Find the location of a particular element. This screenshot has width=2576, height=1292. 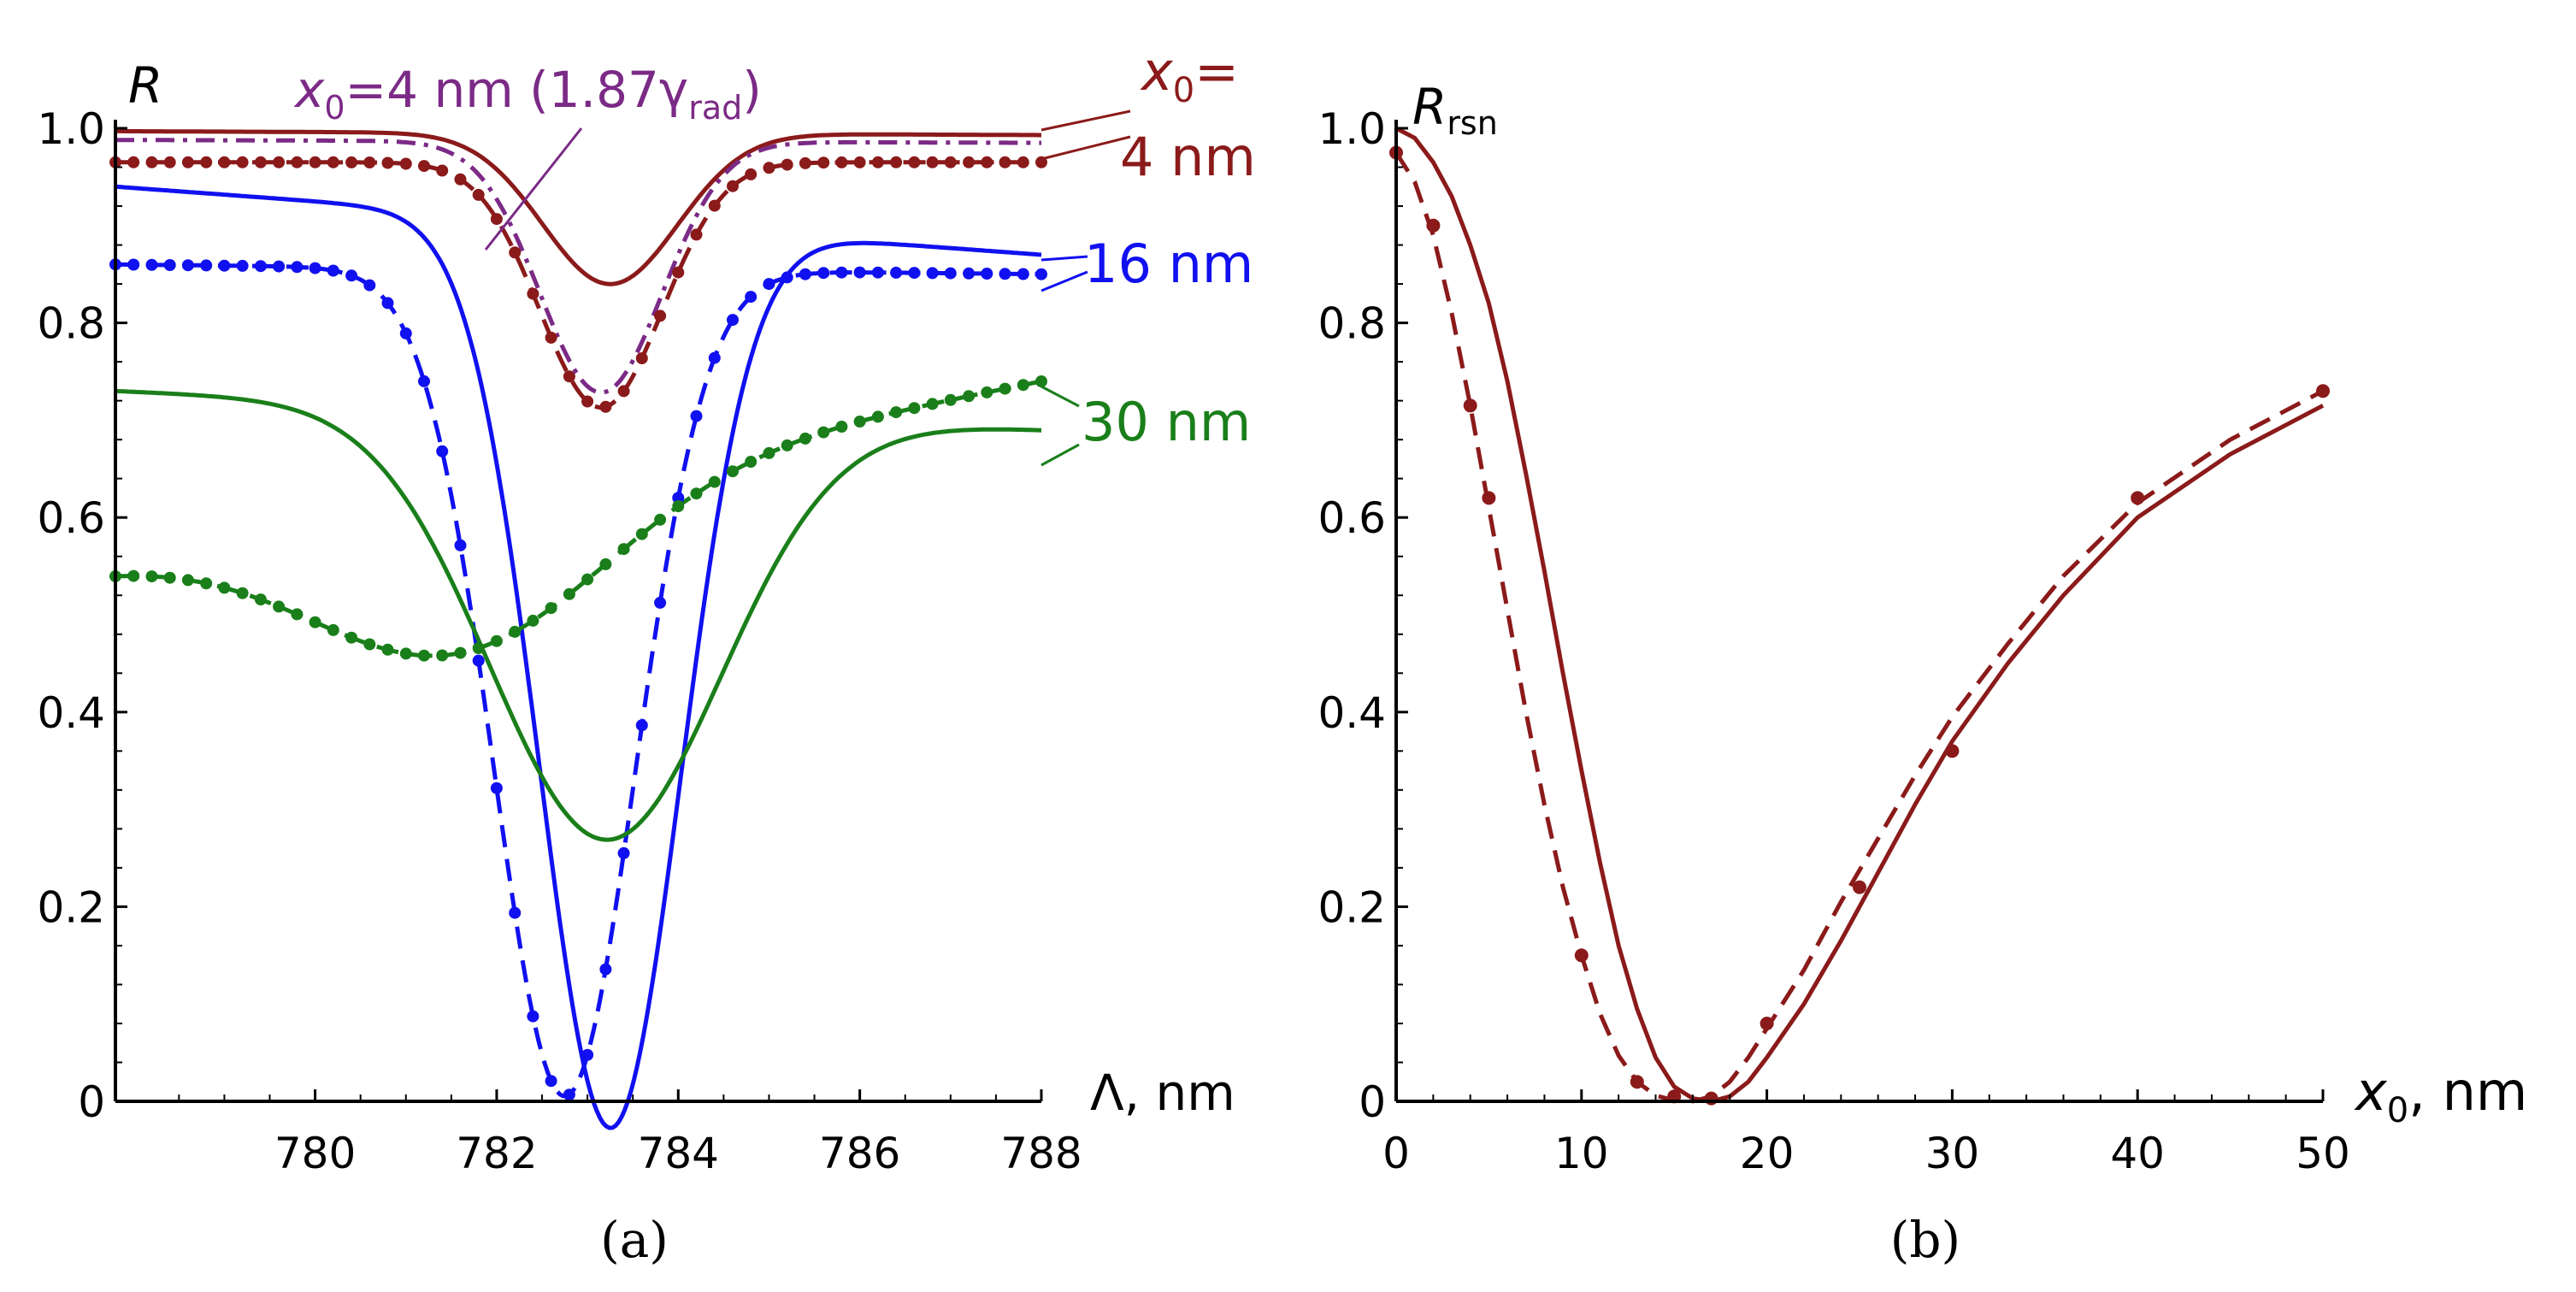

panel-a-x-tick-label: 782 is located at coordinates (496, 1153).